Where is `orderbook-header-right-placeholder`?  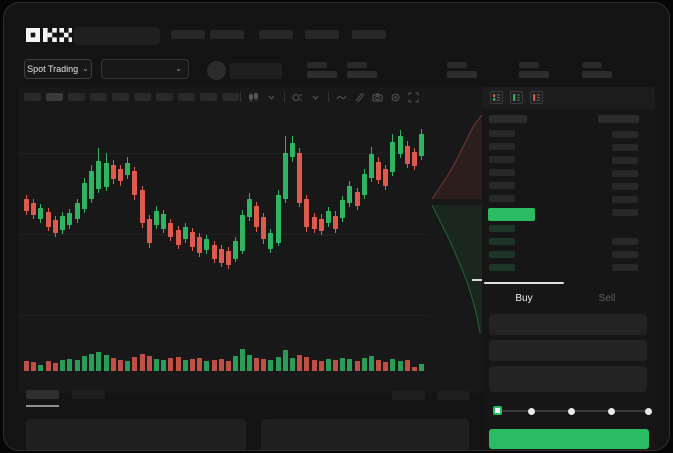 orderbook-header-right-placeholder is located at coordinates (618, 119).